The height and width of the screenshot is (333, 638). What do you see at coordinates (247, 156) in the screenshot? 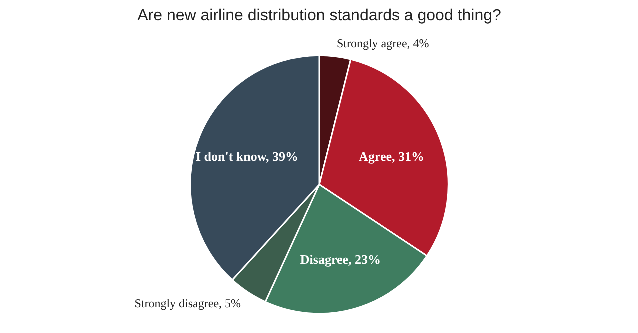
I see `slice-label: I don't know, 39%` at bounding box center [247, 156].